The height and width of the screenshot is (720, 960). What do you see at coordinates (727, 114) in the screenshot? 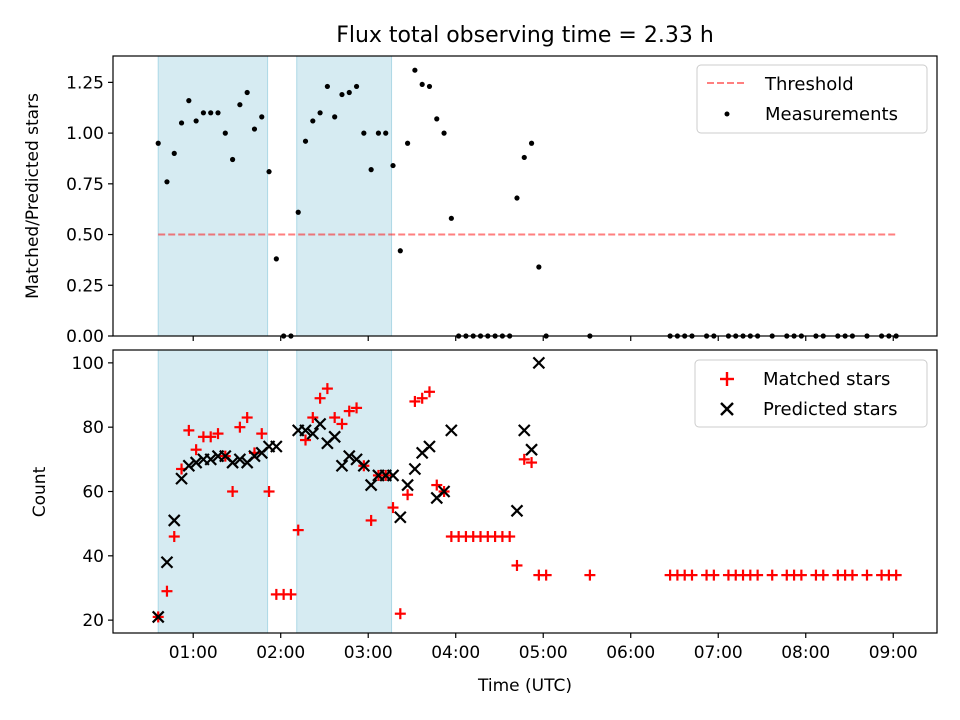
I see `measurements-legend-swatch` at bounding box center [727, 114].